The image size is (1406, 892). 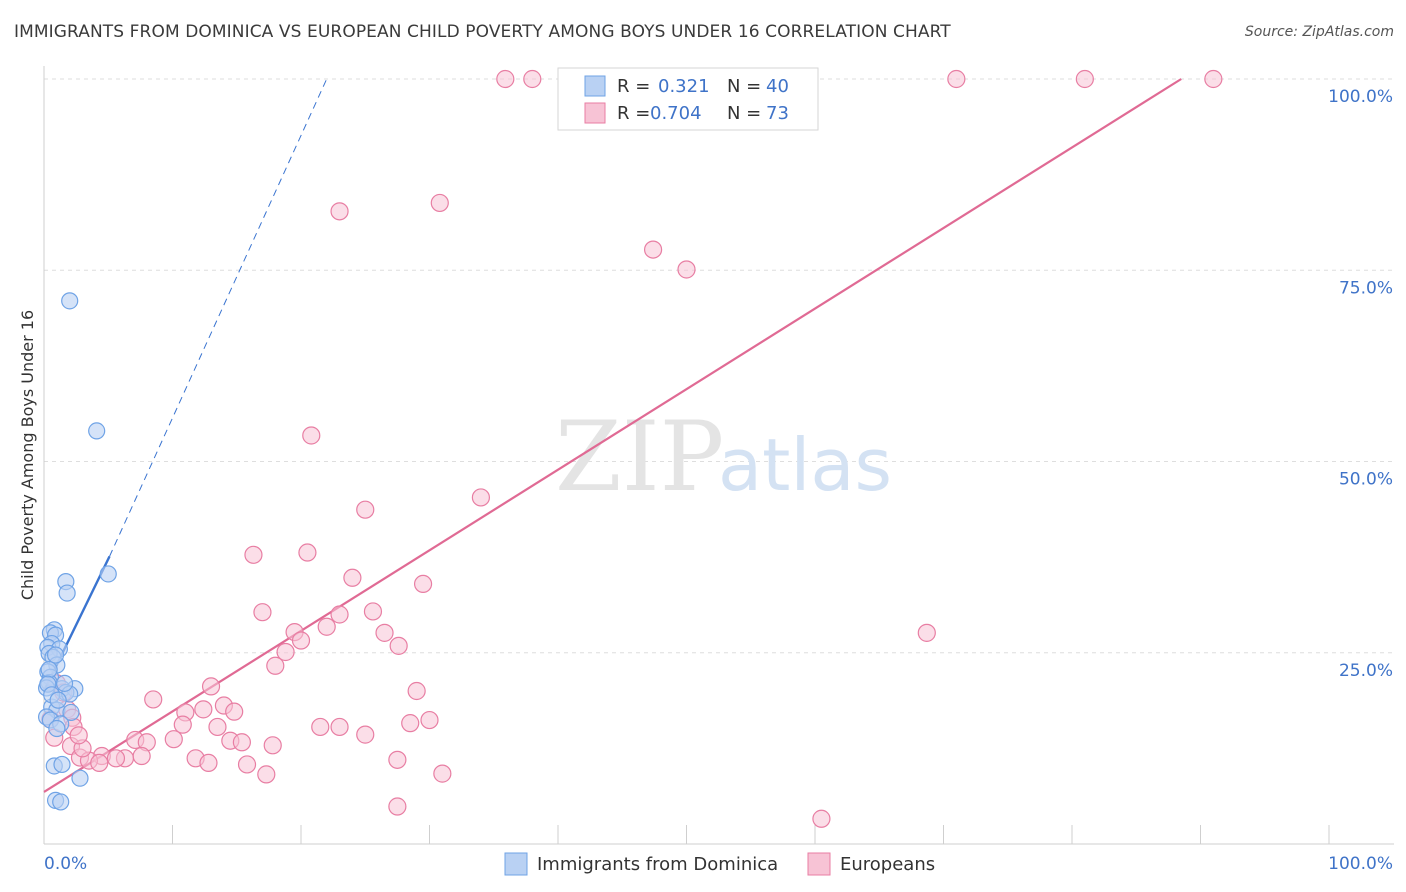 I want to click on source-label: Source: ZipAtlas.com, so click(x=1319, y=32).